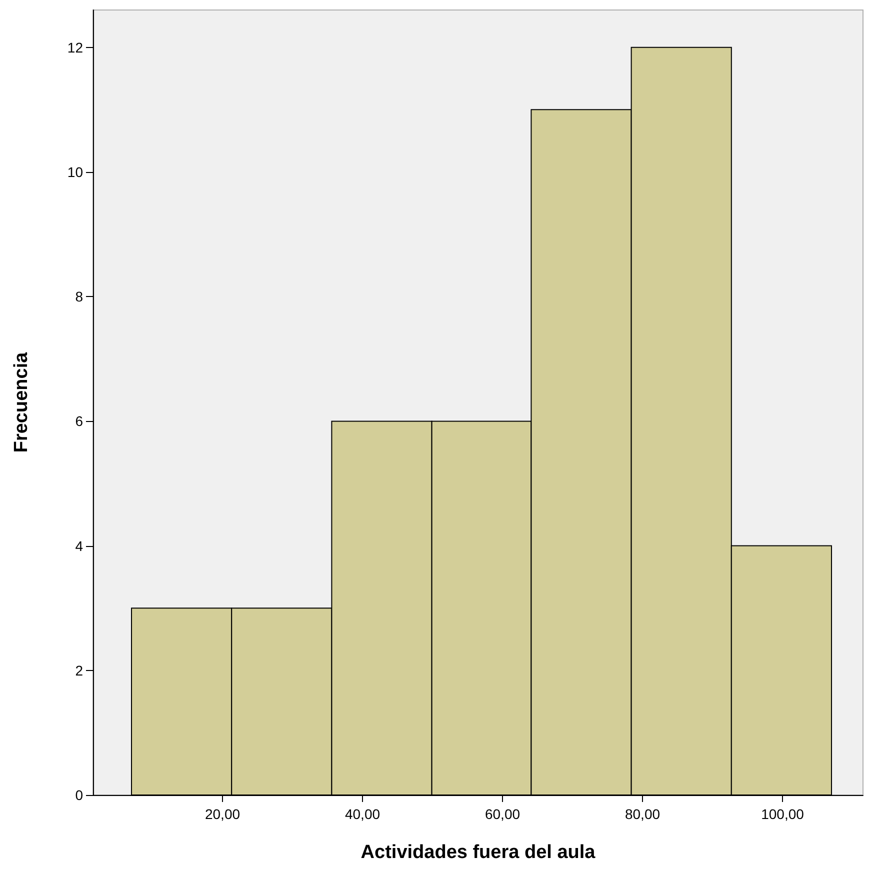 This screenshot has height=888, width=877. I want to click on y-tick-label: 6, so click(79, 421).